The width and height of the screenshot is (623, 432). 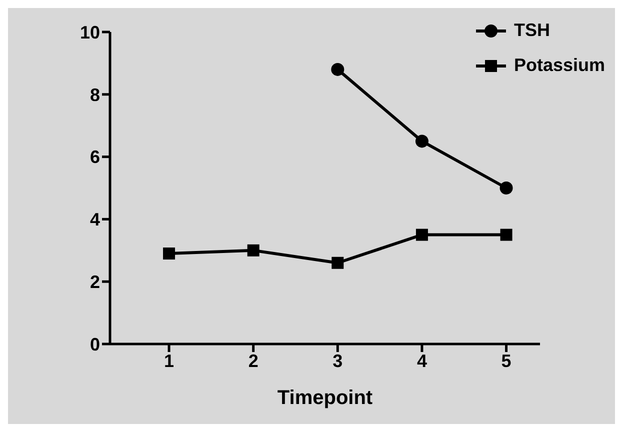 I want to click on x-tick-label: 1, so click(x=169, y=360).